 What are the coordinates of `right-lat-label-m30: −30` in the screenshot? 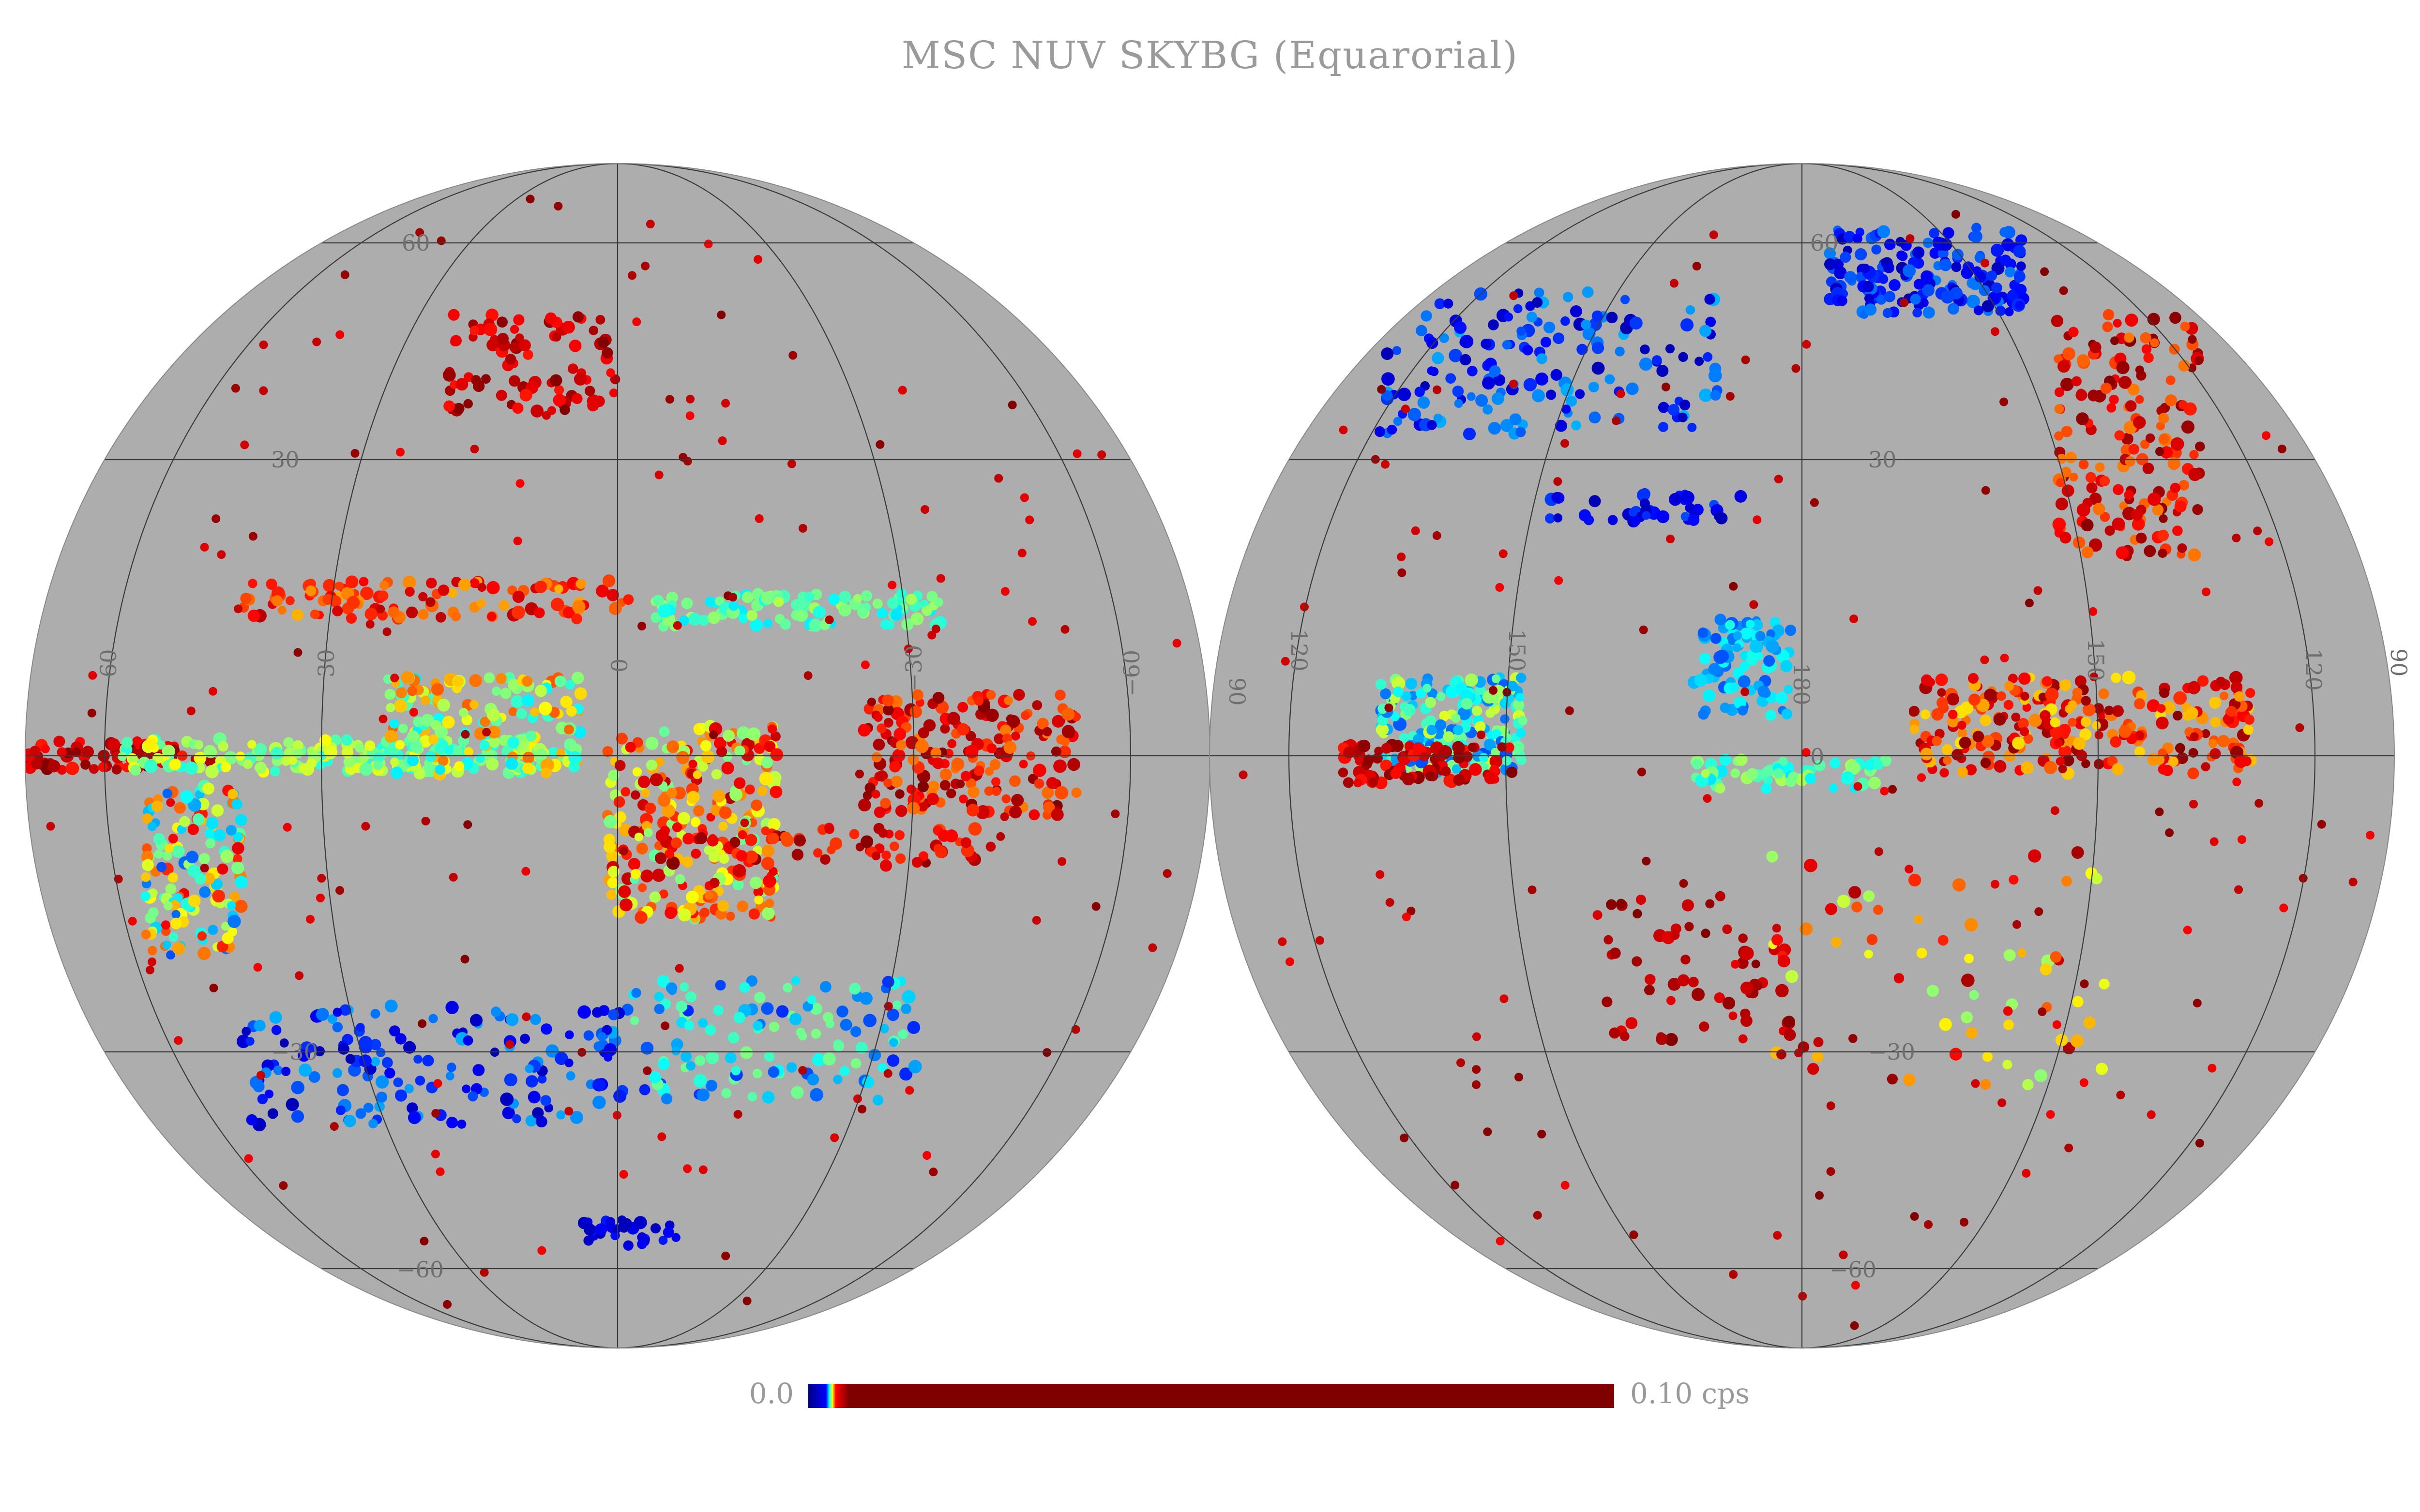 It's located at (1891, 1052).